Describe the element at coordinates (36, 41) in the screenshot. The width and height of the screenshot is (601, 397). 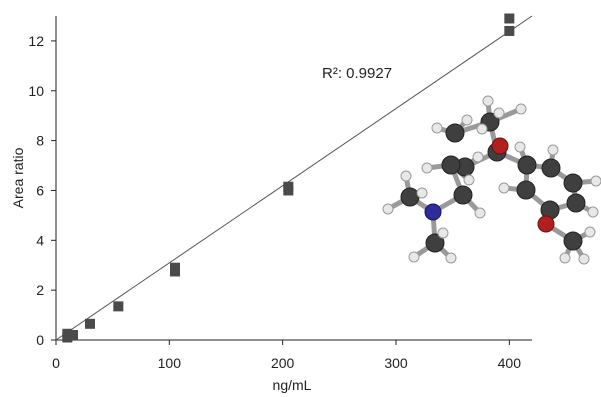
I see `y-tick-label: 12` at that location.